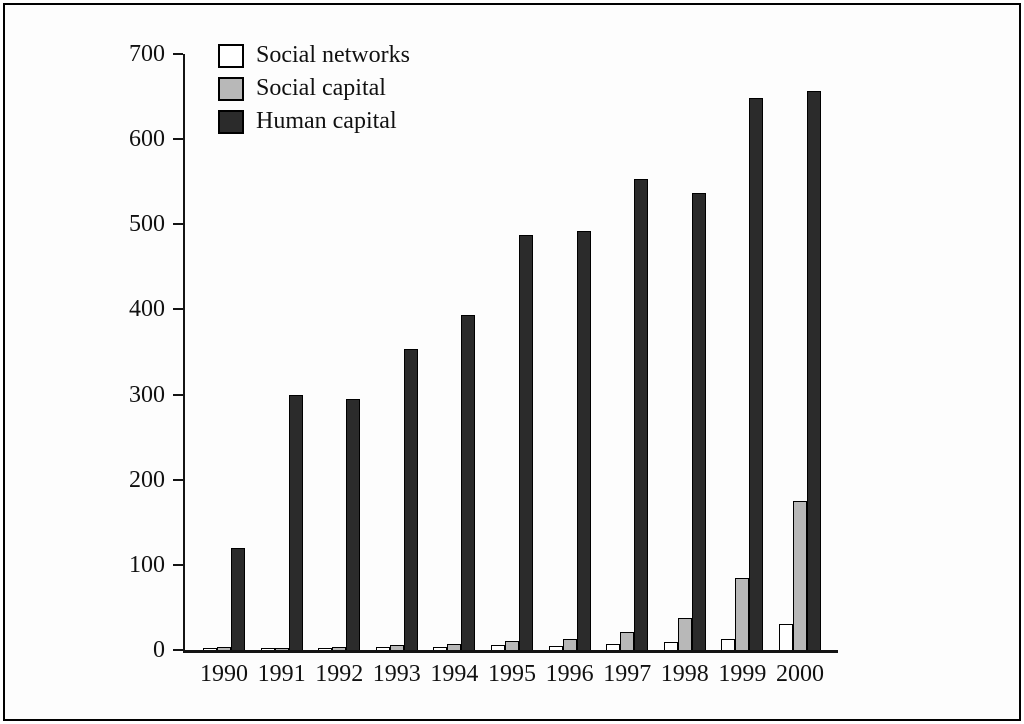 The height and width of the screenshot is (724, 1024). I want to click on x-tick-label-1990: 1990, so click(224, 674).